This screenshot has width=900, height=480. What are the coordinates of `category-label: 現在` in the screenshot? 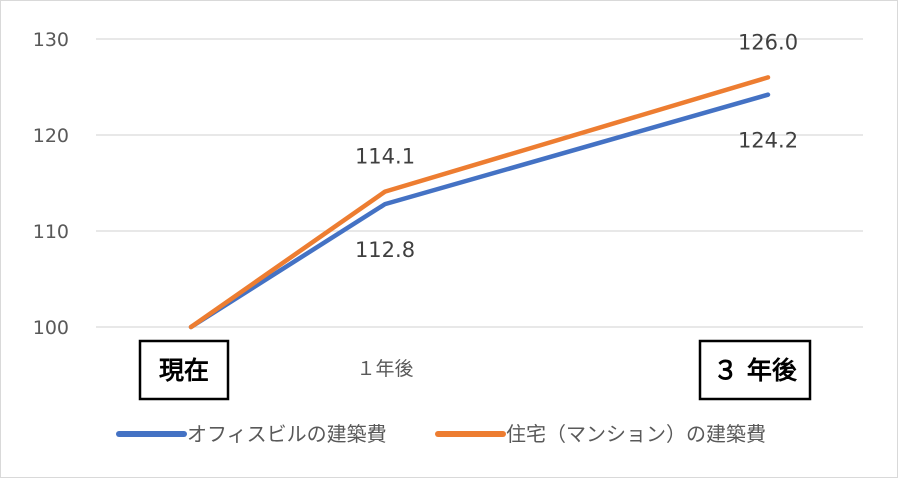 It's located at (184, 370).